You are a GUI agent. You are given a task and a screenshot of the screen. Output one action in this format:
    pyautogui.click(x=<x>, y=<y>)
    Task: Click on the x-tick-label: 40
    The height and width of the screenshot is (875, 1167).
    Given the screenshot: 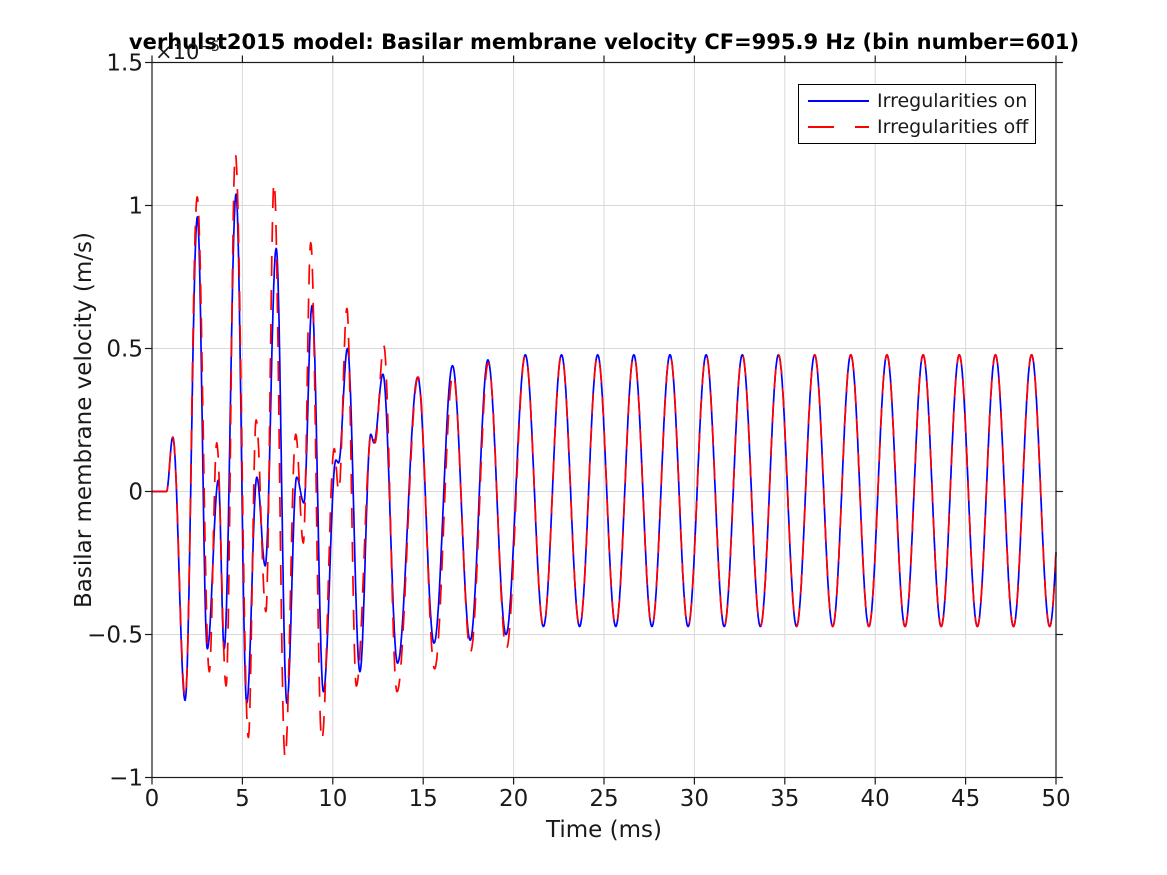 What is the action you would take?
    pyautogui.click(x=875, y=799)
    